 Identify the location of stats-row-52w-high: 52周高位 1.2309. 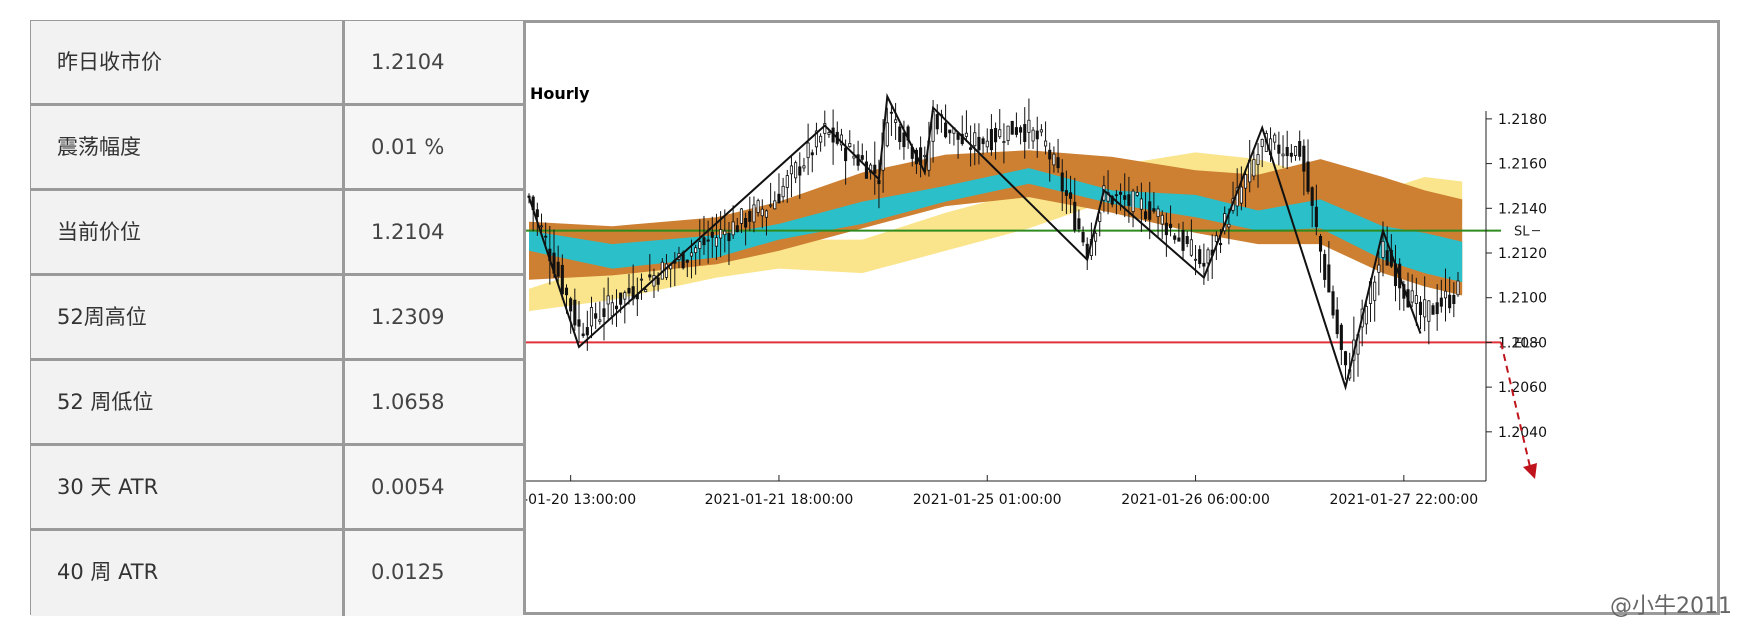
(278, 318).